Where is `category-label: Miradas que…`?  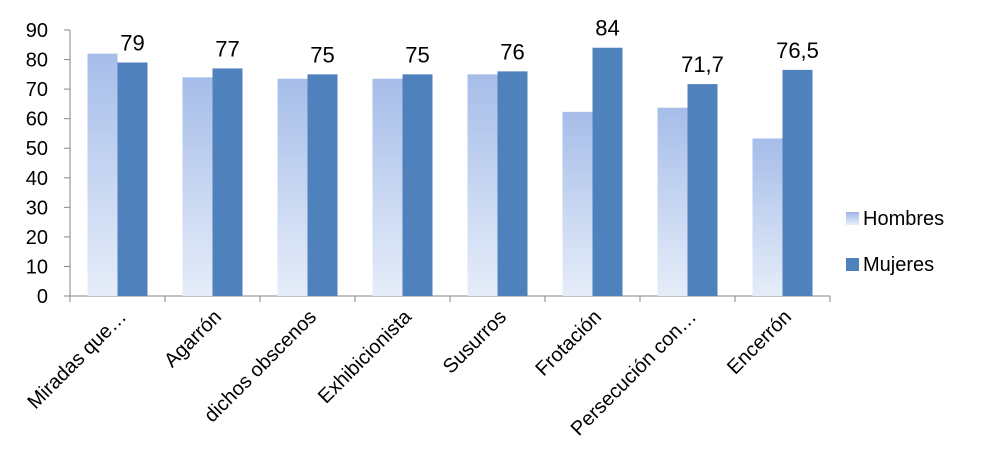 category-label: Miradas que… is located at coordinates (78, 360).